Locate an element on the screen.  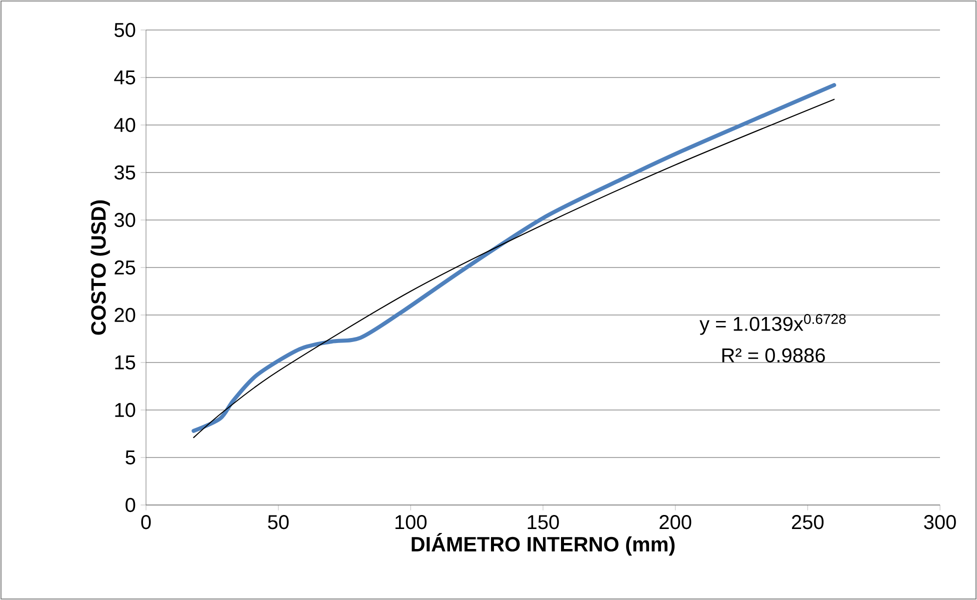
x-tick-label: 150 is located at coordinates (543, 522).